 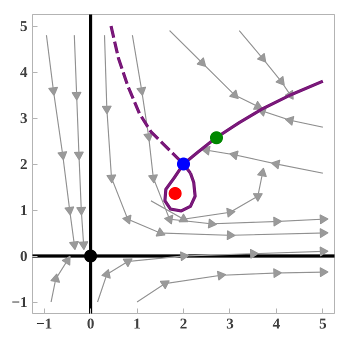 I want to click on y-tick-label: −1, so click(x=19, y=303).